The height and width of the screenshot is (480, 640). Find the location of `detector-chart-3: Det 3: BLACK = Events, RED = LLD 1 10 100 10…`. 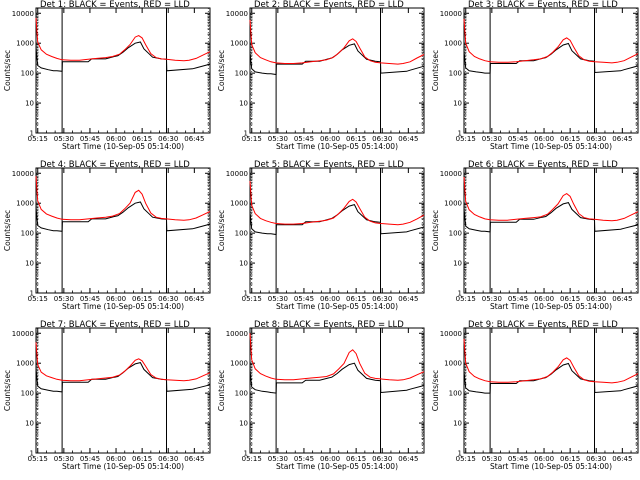

detector-chart-3: Det 3: BLACK = Events, RED = LLD 1 10 100 10… is located at coordinates (535, 75).